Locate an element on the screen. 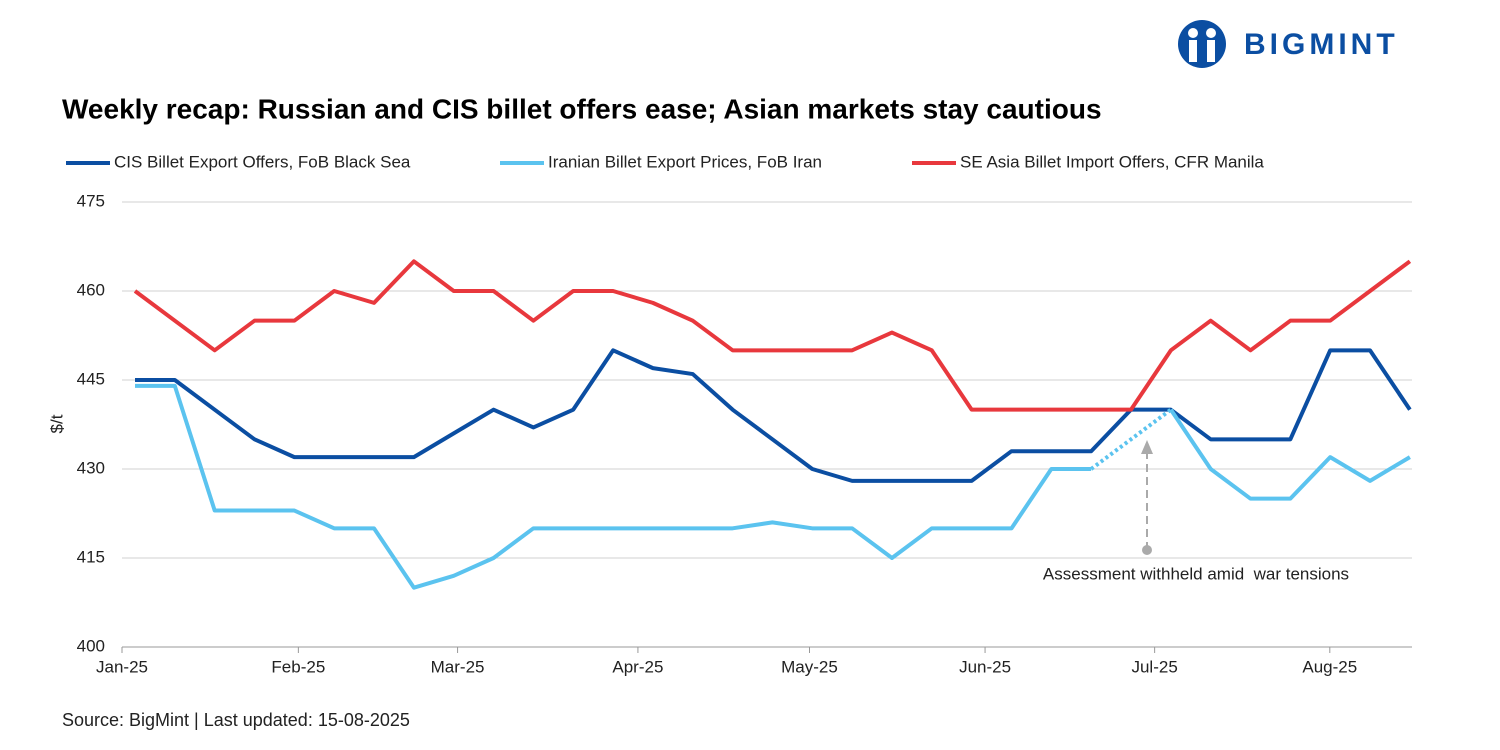 The image size is (1500, 750). x-tick-label: Jun-25 is located at coordinates (985, 666).